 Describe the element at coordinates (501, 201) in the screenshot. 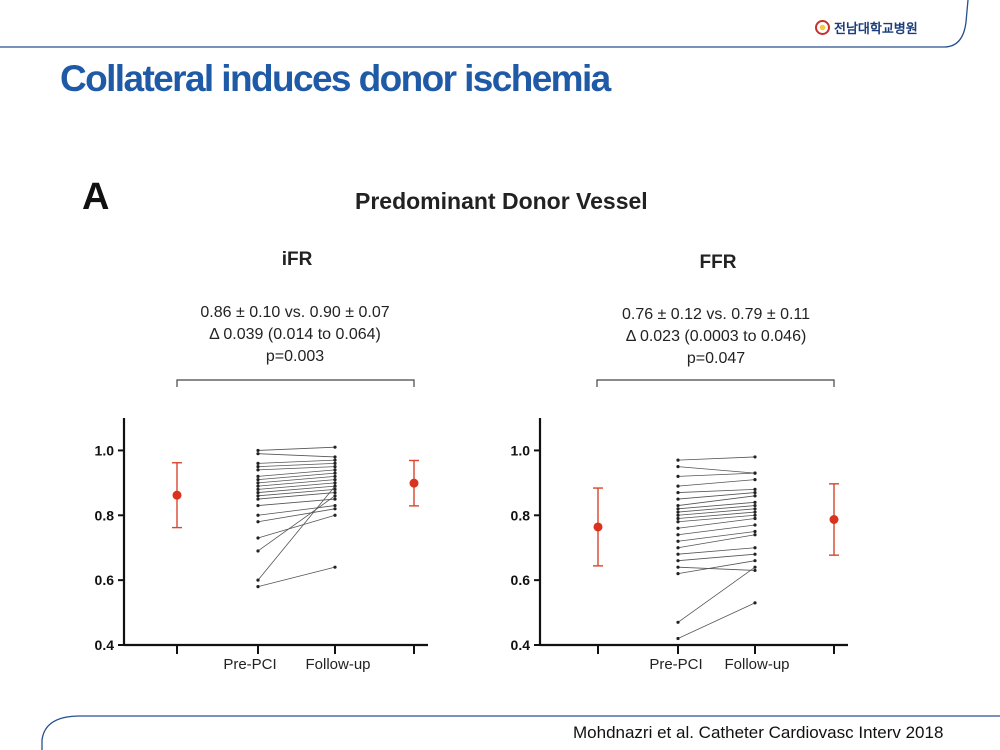

I see `panel-title: Predominant Donor Vessel` at that location.